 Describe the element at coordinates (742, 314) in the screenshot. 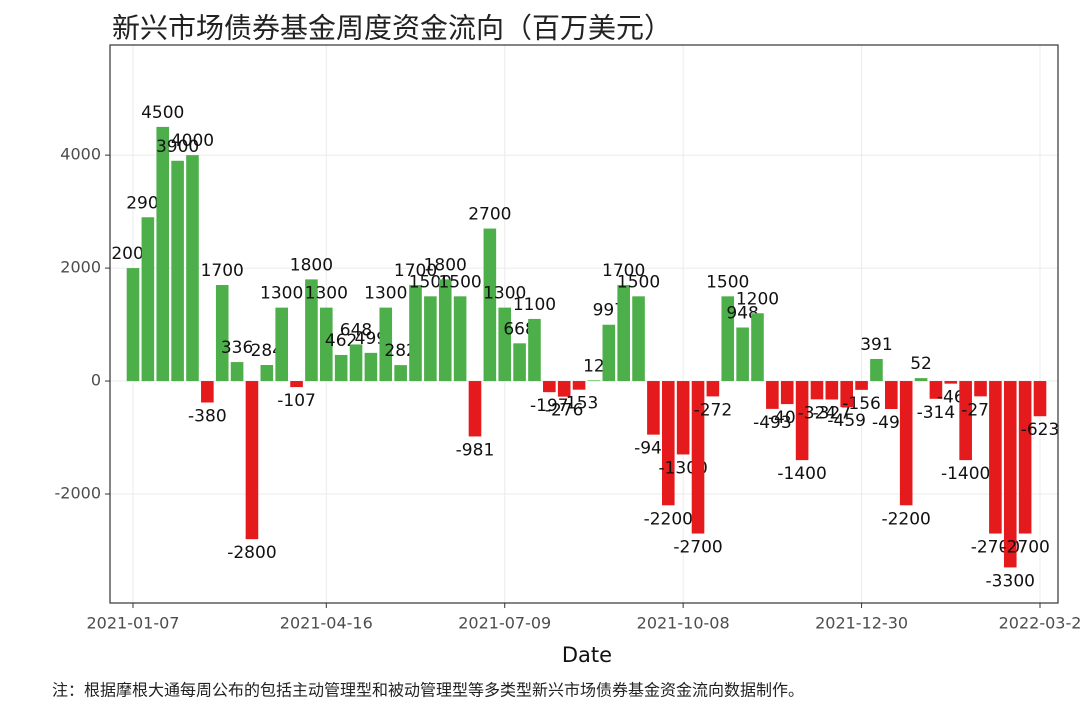

I see `data-label: 948` at that location.